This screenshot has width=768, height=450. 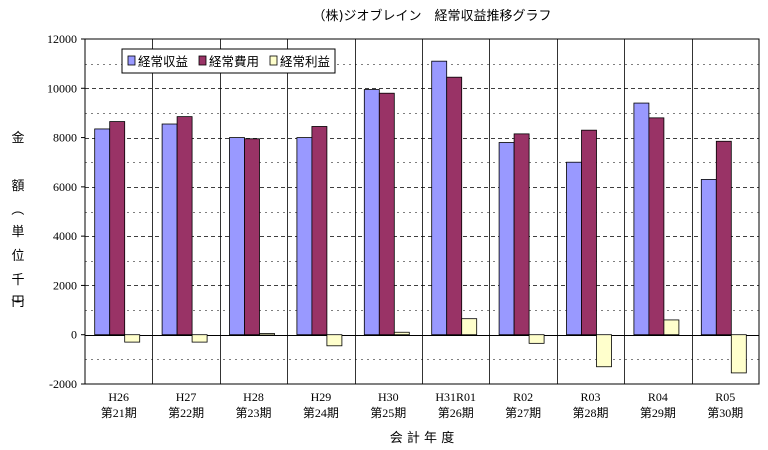 I want to click on x-tick-label-year: H29, so click(x=321, y=397).